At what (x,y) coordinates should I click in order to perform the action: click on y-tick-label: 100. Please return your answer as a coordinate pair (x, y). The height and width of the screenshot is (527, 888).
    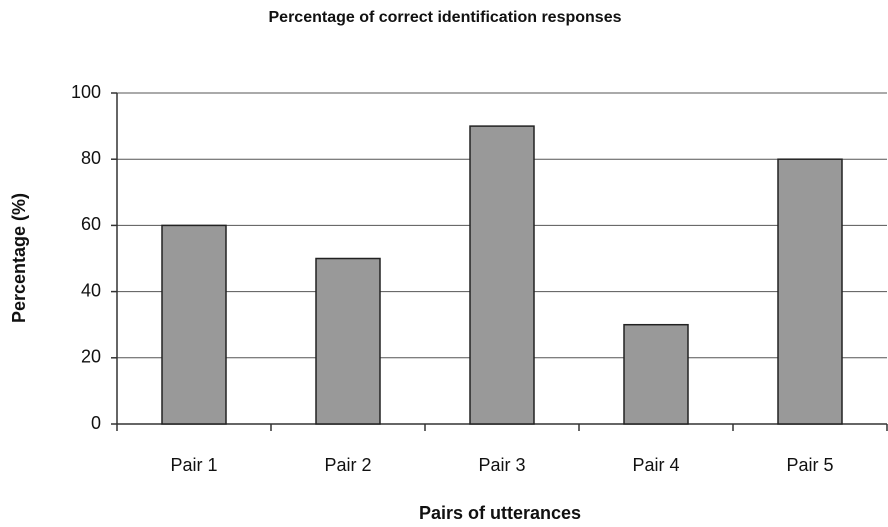
    Looking at the image, I should click on (86, 92).